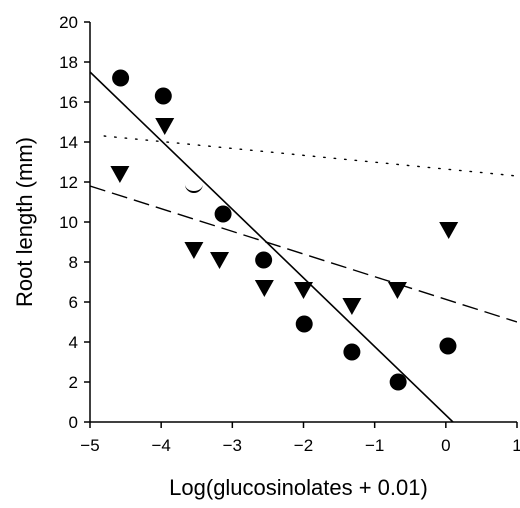 This screenshot has height=508, width=520. What do you see at coordinates (89, 445) in the screenshot?
I see `x-tick-label: −5` at bounding box center [89, 445].